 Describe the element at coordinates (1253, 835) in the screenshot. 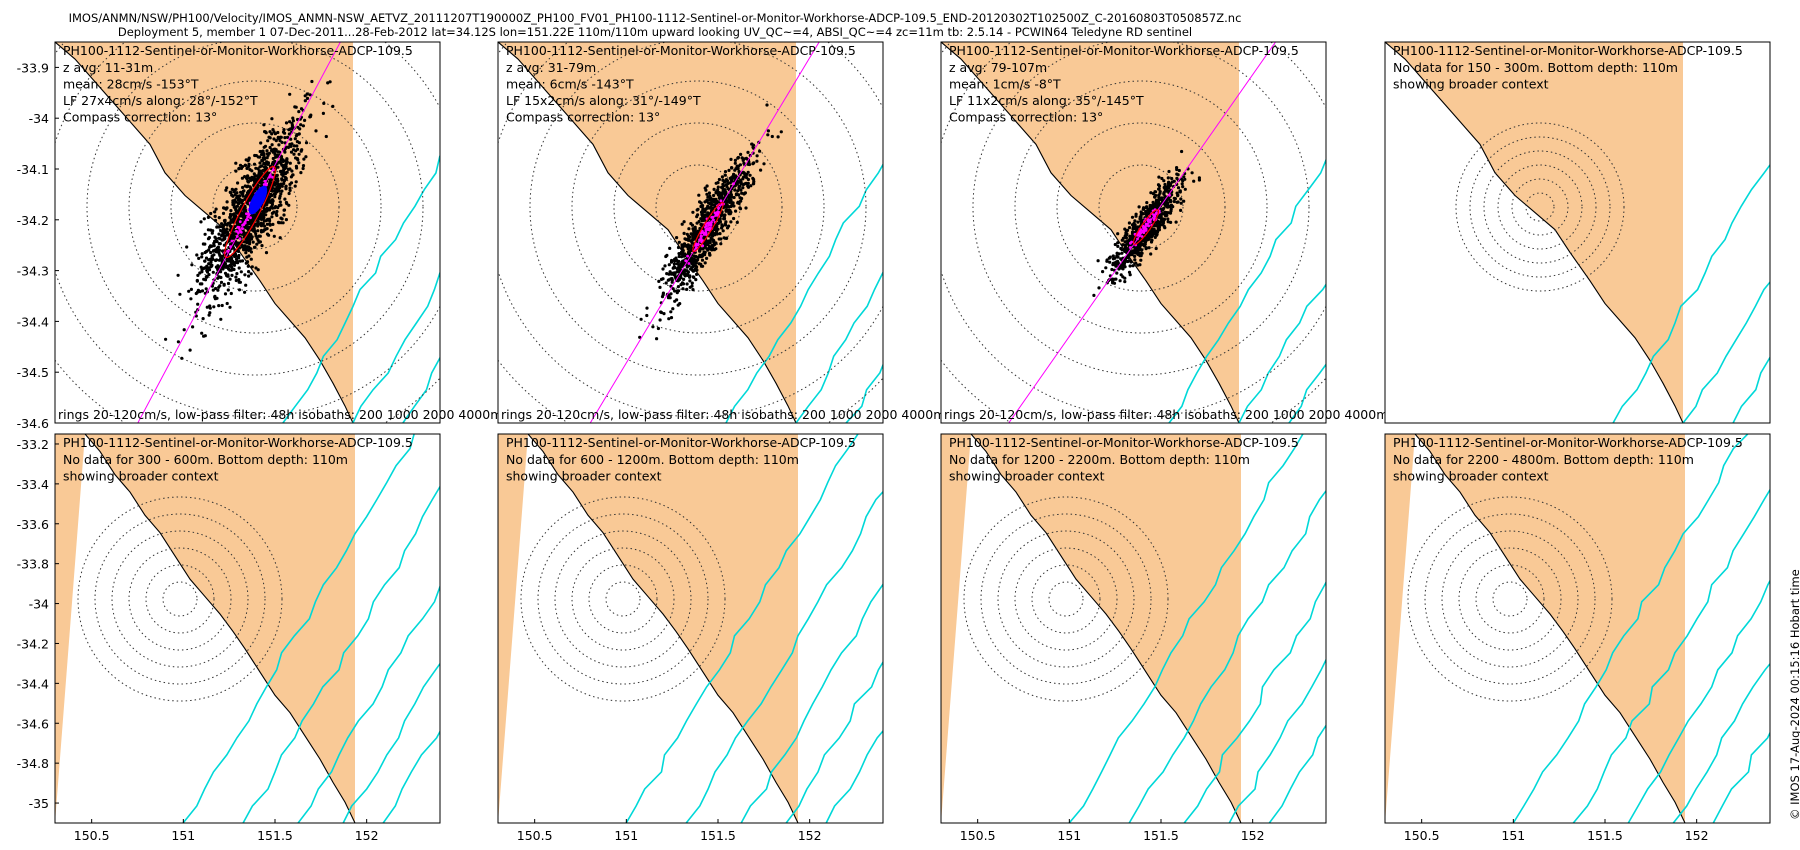

I see `x-tick-label: 152` at that location.